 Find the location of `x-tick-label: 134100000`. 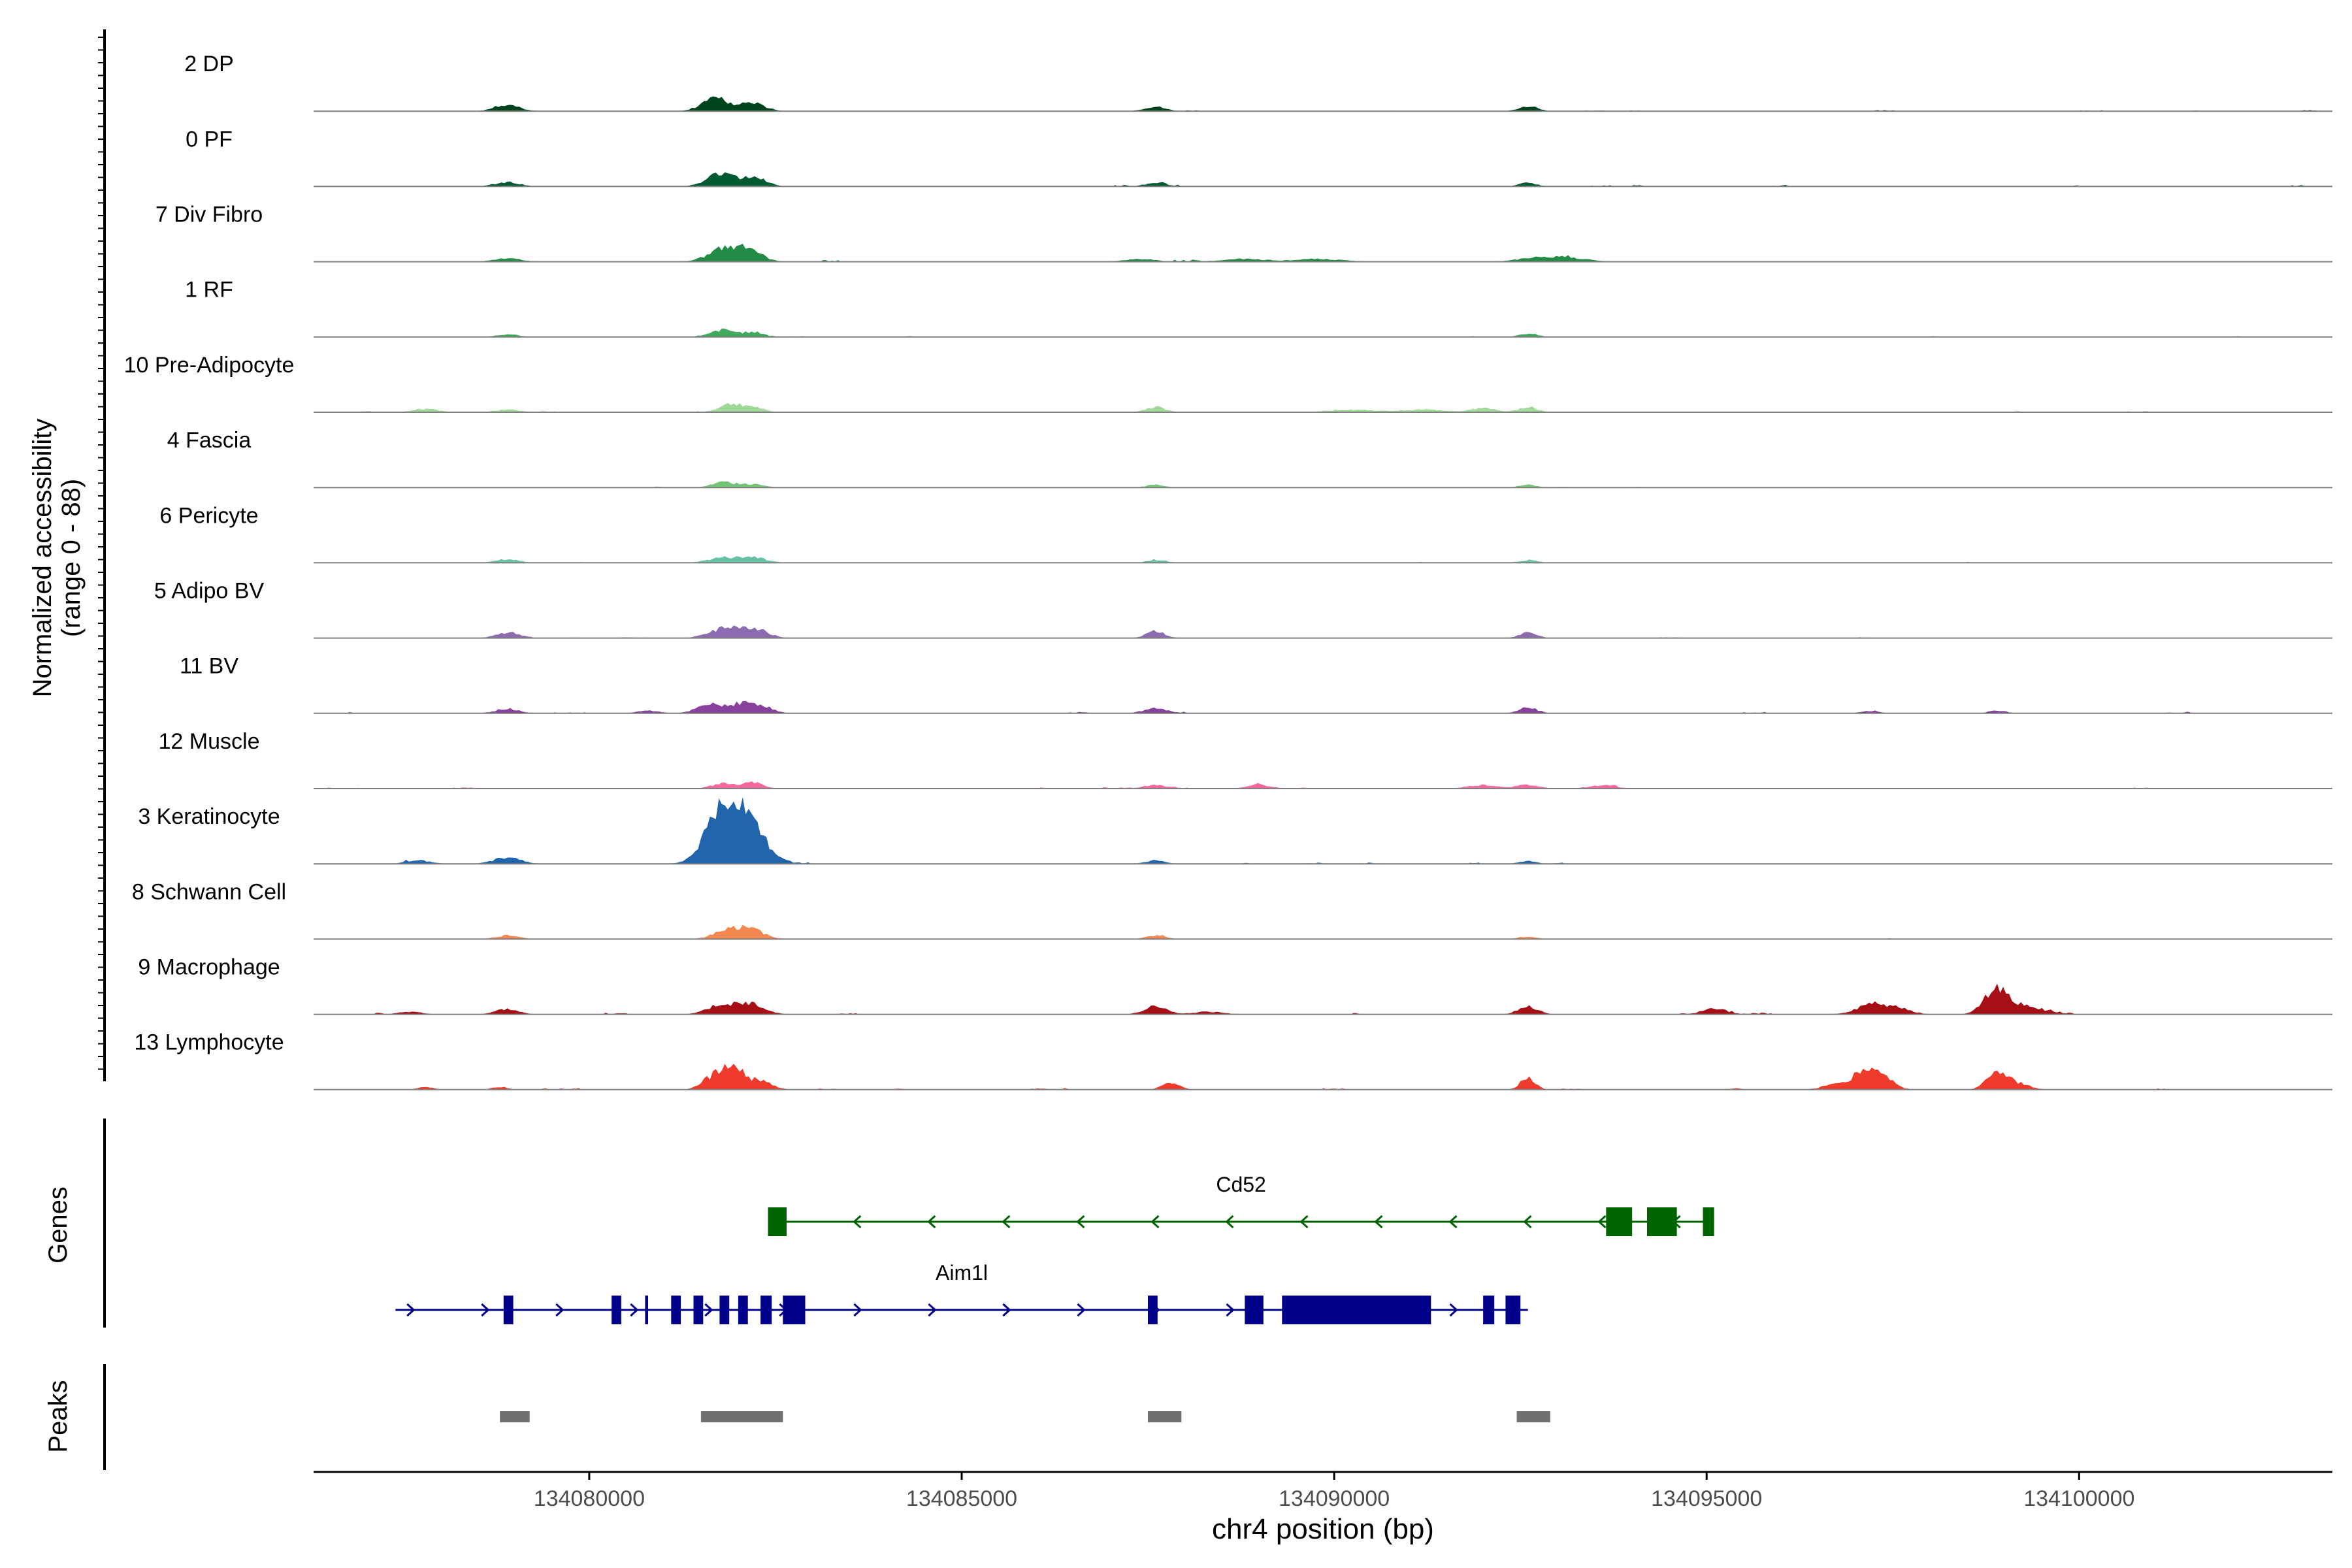

x-tick-label: 134100000 is located at coordinates (2078, 1498).